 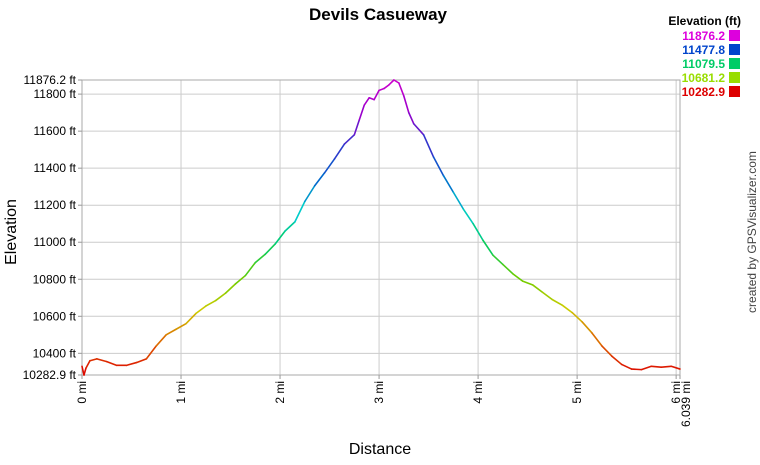 I want to click on legend-title: Elevation (ft), so click(x=704, y=21).